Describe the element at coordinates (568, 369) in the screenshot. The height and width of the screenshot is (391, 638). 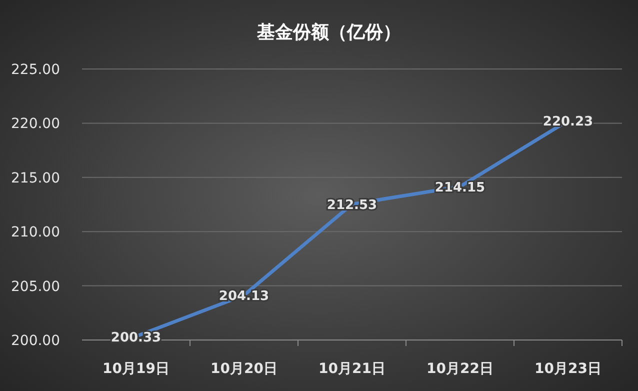
I see `x-tick-label: 10月23日` at that location.